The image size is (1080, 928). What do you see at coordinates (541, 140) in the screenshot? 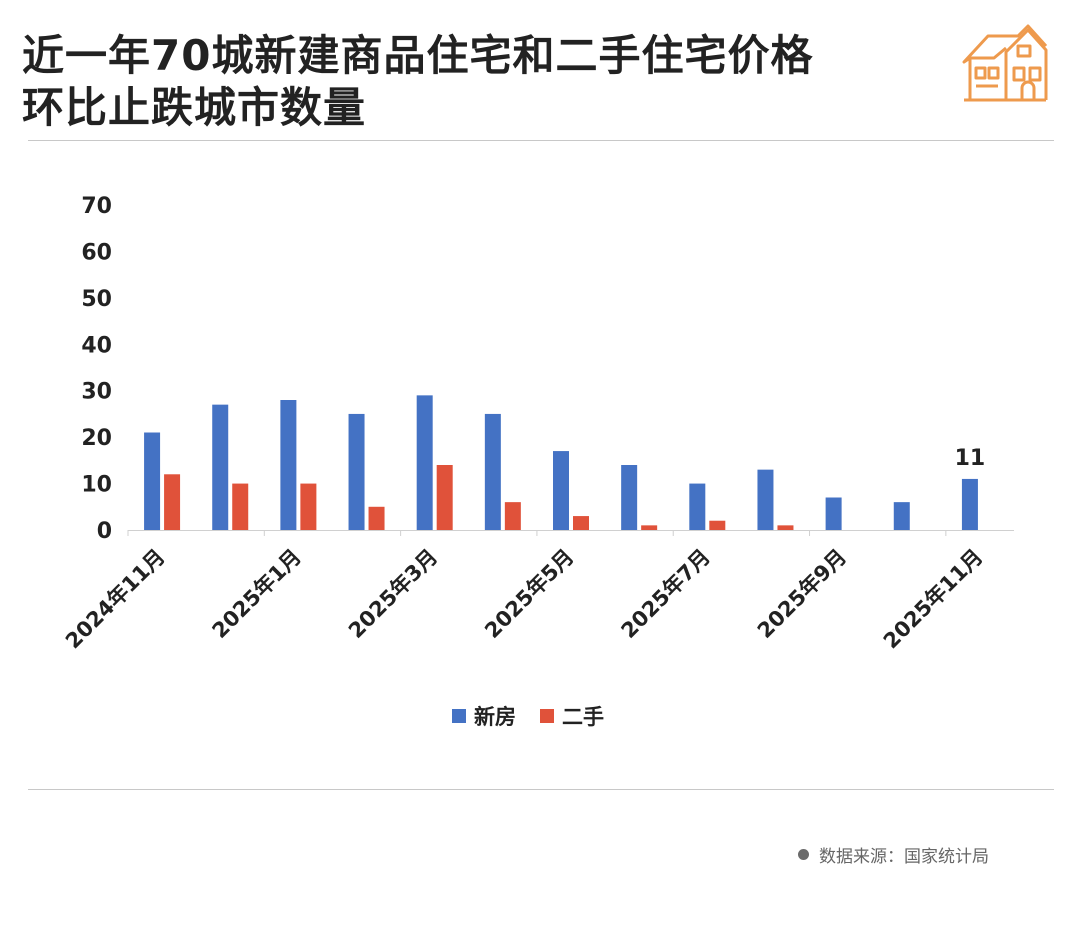
I see `top-divider` at bounding box center [541, 140].